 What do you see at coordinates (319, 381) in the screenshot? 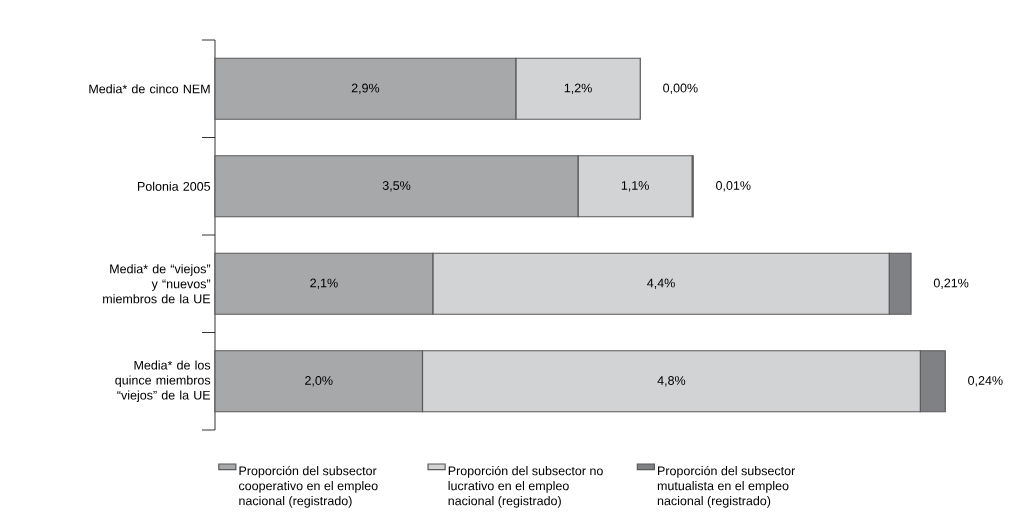
I see `data-label: 2,0%` at bounding box center [319, 381].